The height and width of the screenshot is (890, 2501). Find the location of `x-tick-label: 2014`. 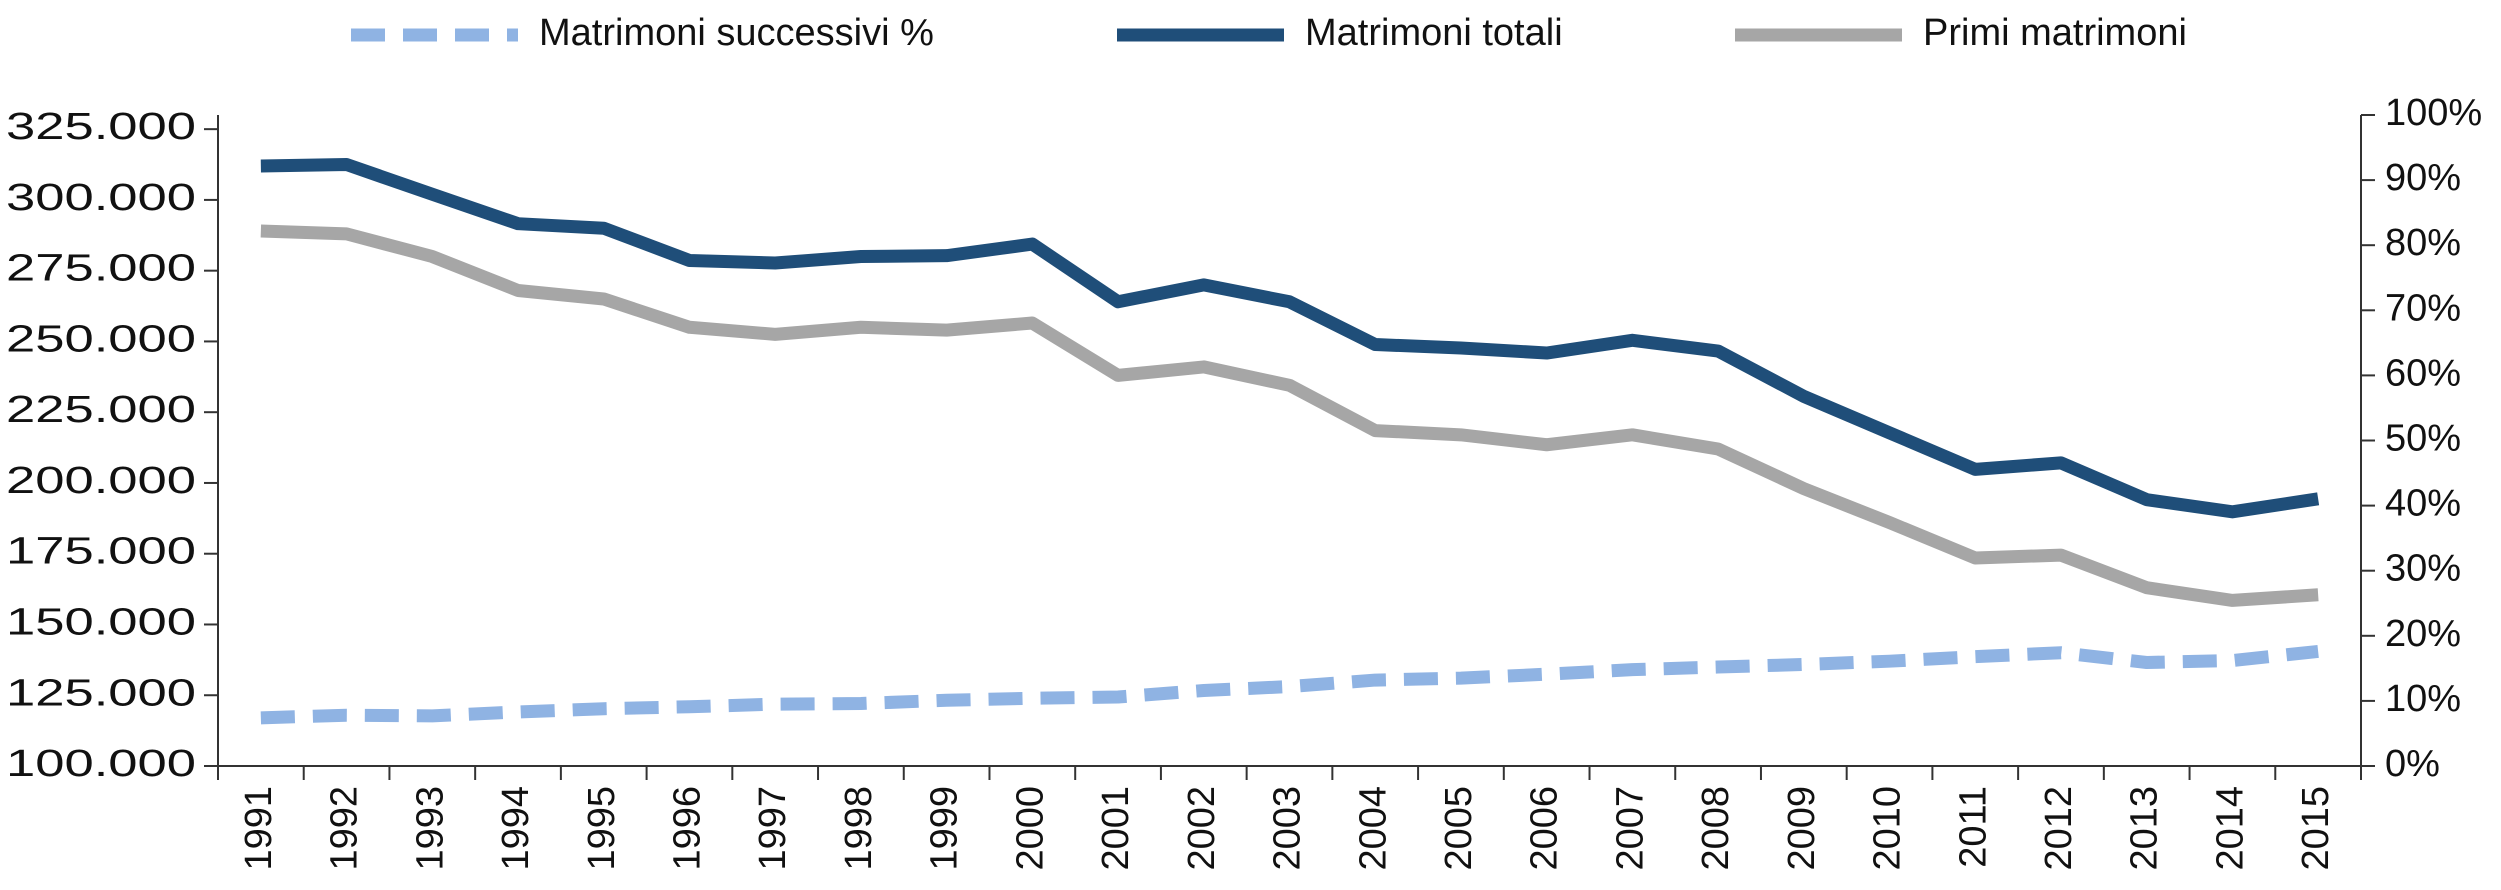

x-tick-label: 2014 is located at coordinates (2230, 828).